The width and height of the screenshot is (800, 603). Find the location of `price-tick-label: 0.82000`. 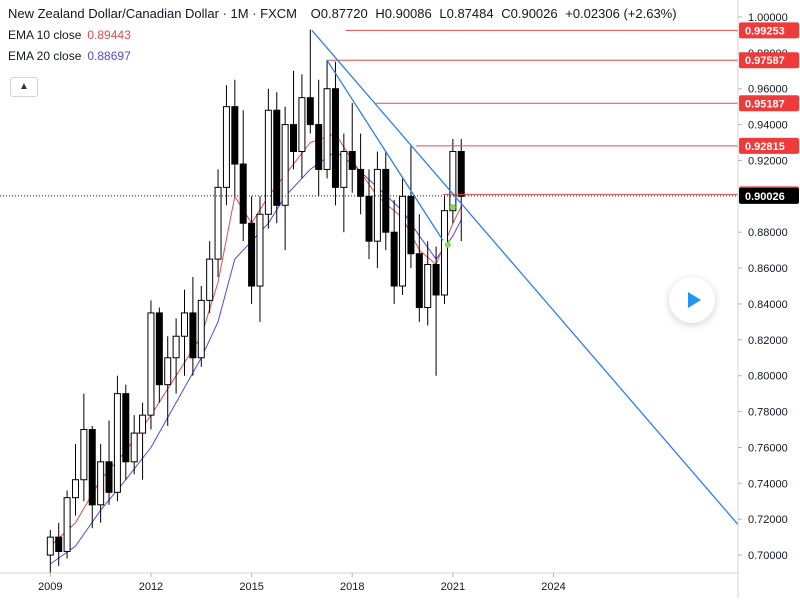

price-tick-label: 0.82000 is located at coordinates (768, 341).